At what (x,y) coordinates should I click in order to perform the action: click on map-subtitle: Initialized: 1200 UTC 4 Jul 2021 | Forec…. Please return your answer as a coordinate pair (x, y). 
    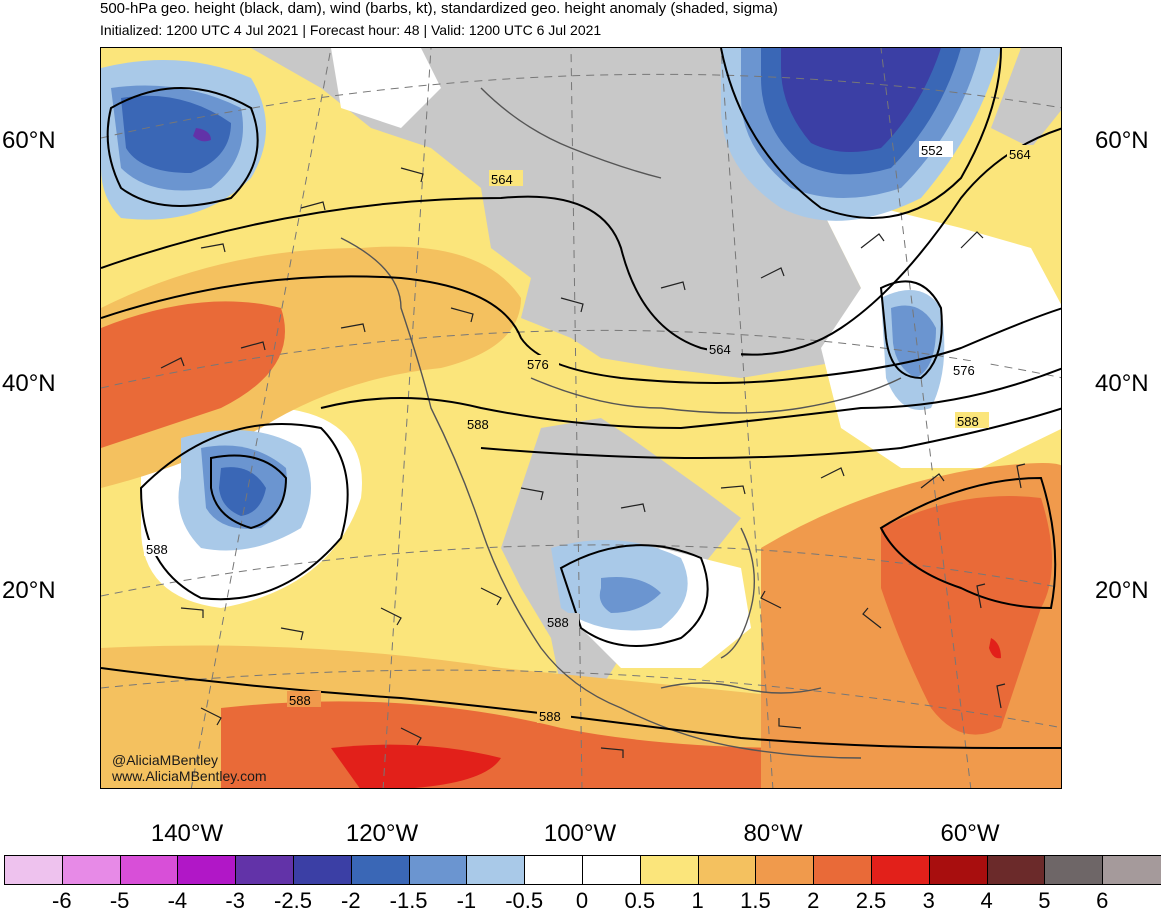
    Looking at the image, I should click on (351, 30).